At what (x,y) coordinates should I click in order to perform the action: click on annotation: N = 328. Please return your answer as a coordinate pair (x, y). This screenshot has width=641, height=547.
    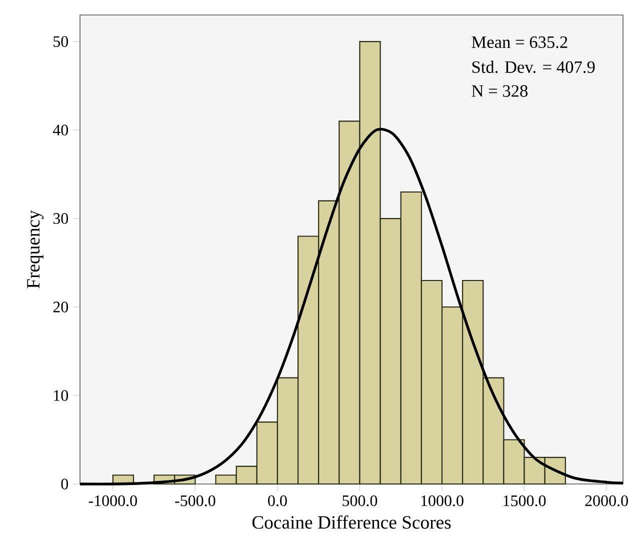
    Looking at the image, I should click on (500, 91).